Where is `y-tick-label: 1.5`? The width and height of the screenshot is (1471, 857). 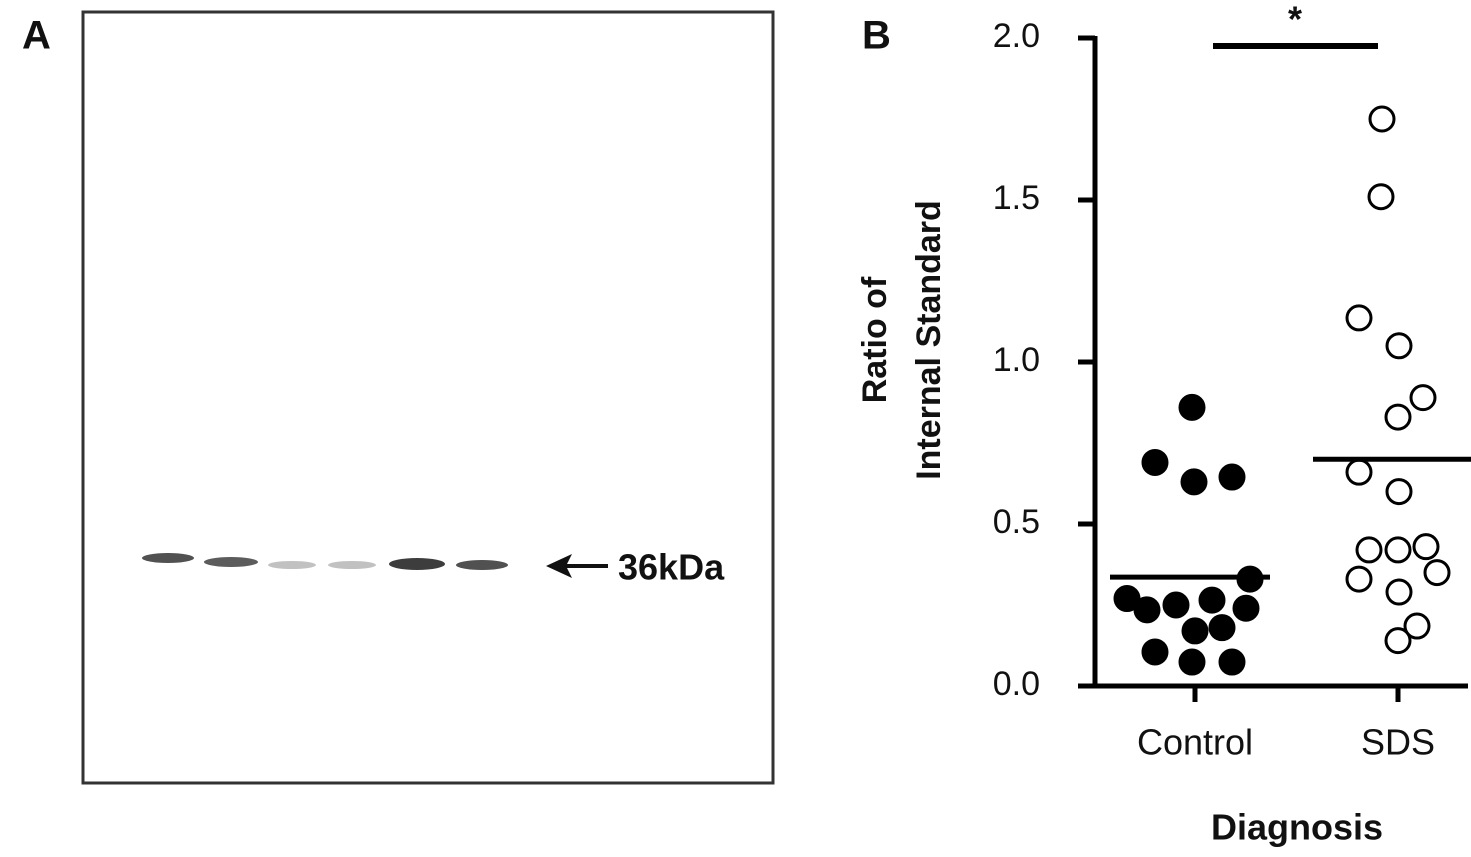
y-tick-label: 1.5 is located at coordinates (1016, 198).